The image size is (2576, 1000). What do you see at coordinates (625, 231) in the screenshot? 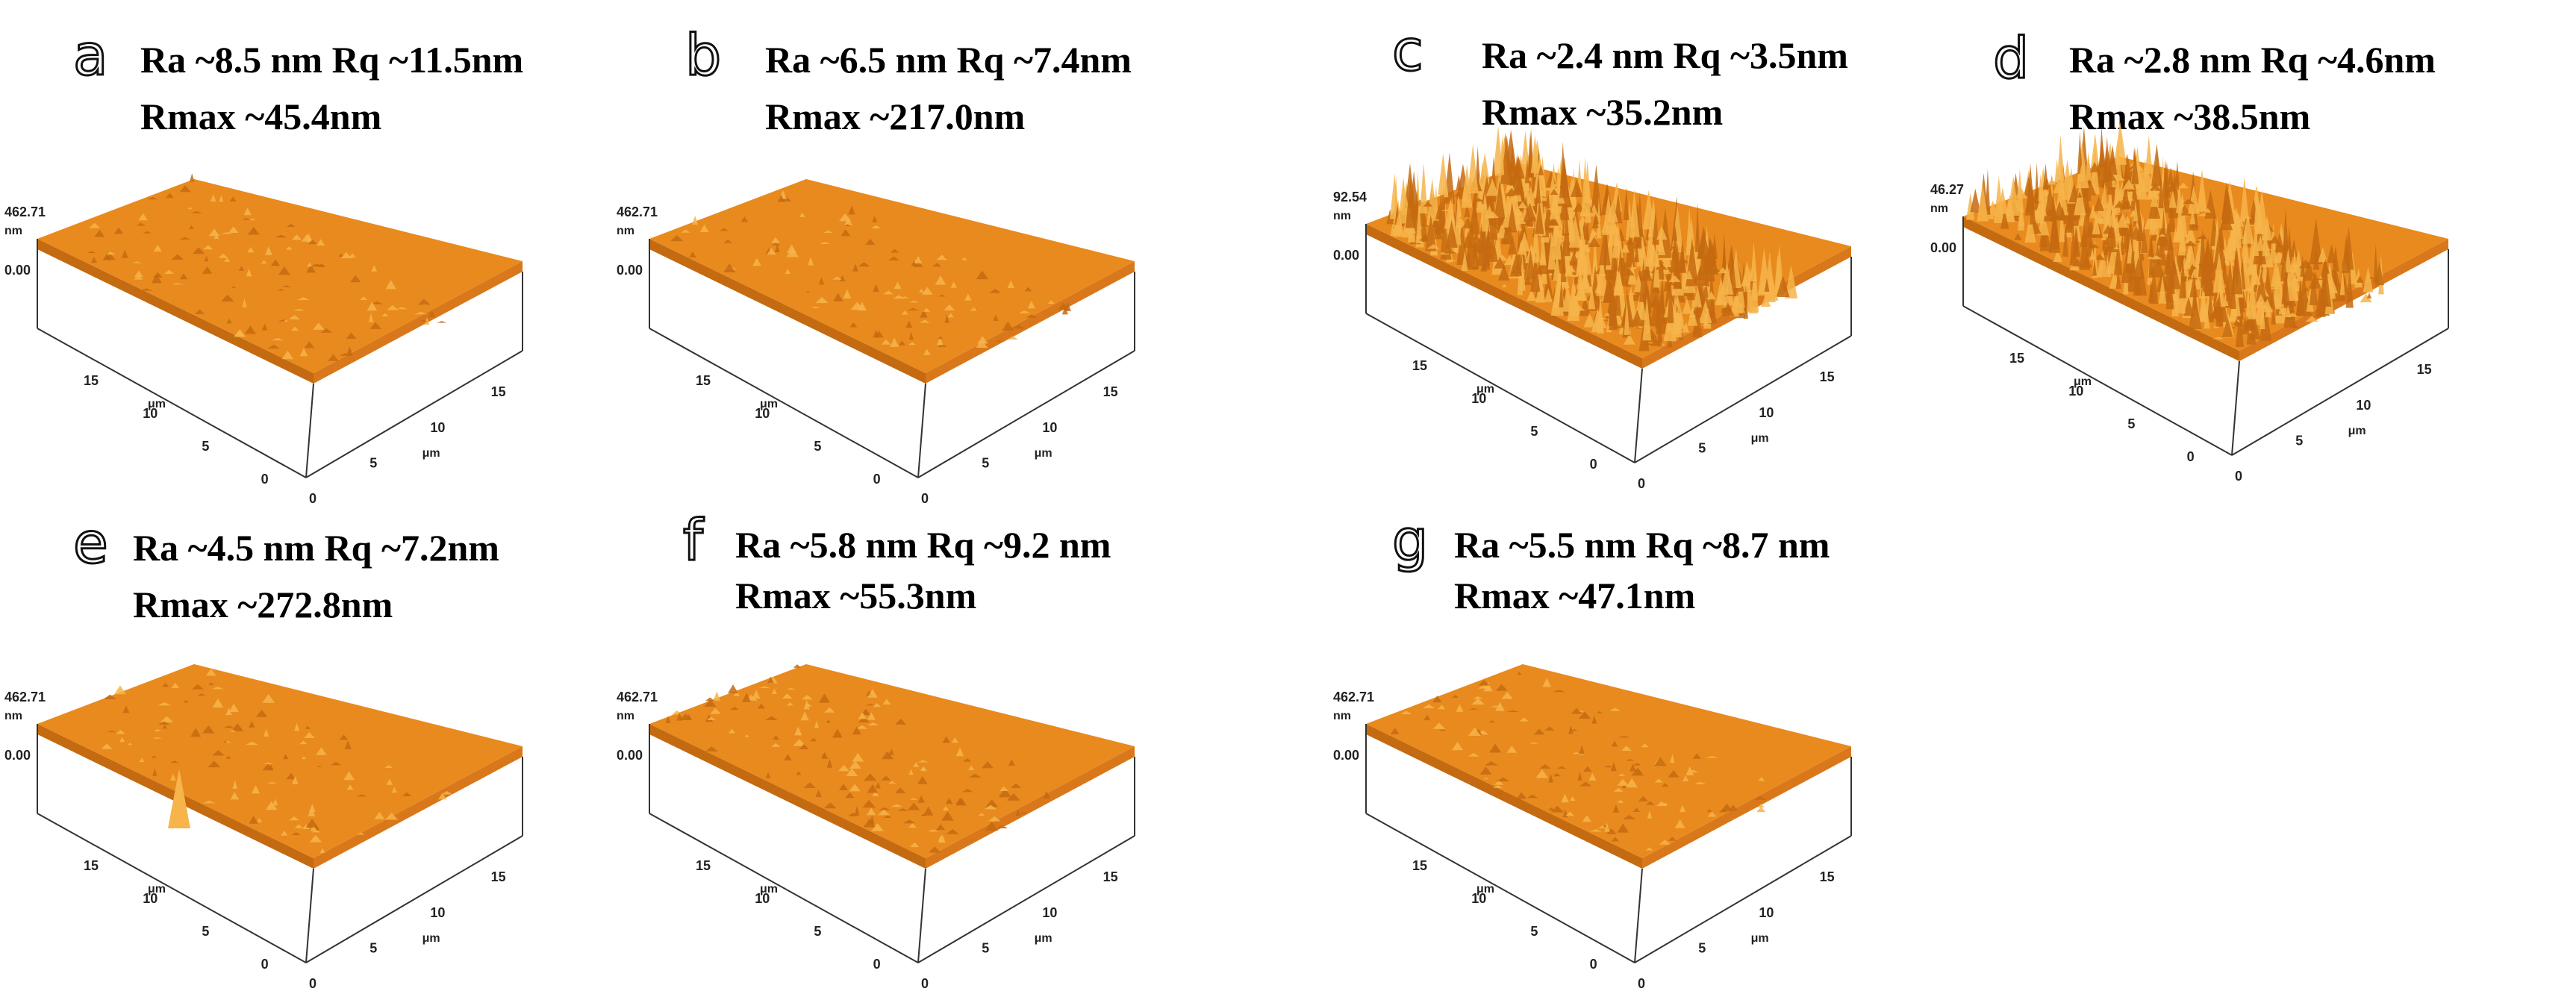
I see `z-unit-label: nm` at bounding box center [625, 231].